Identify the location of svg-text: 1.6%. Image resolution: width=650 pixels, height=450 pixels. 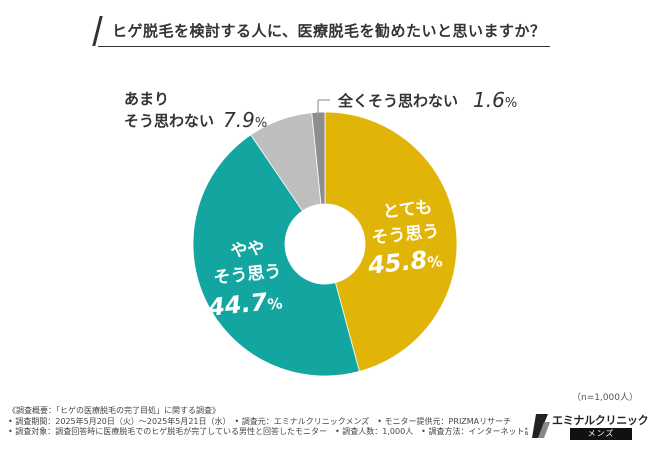
(495, 100).